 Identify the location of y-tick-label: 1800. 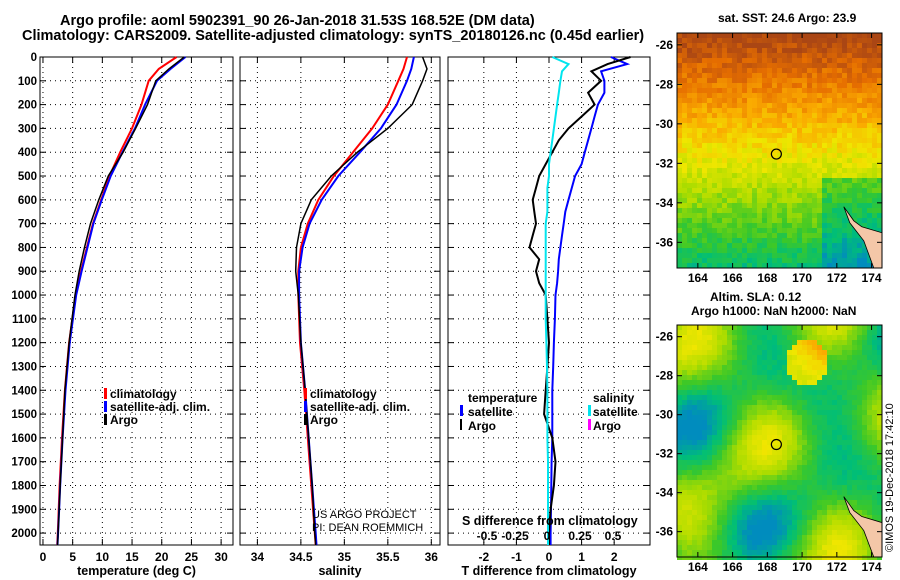
(24, 486).